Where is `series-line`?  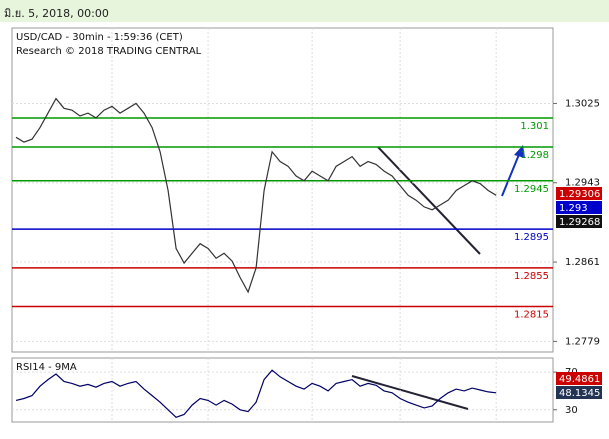
series-line is located at coordinates (256, 393).